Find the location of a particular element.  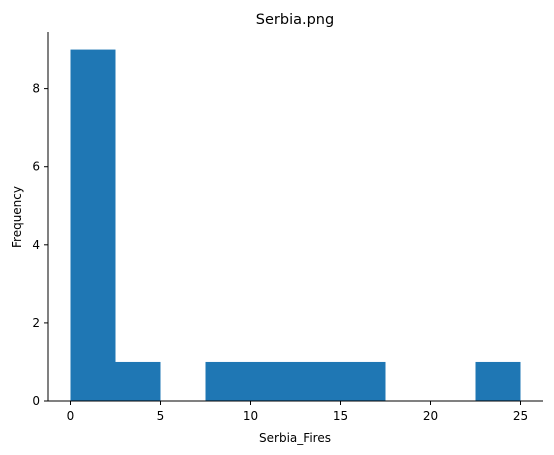

x-tick-label: 10 is located at coordinates (250, 416).